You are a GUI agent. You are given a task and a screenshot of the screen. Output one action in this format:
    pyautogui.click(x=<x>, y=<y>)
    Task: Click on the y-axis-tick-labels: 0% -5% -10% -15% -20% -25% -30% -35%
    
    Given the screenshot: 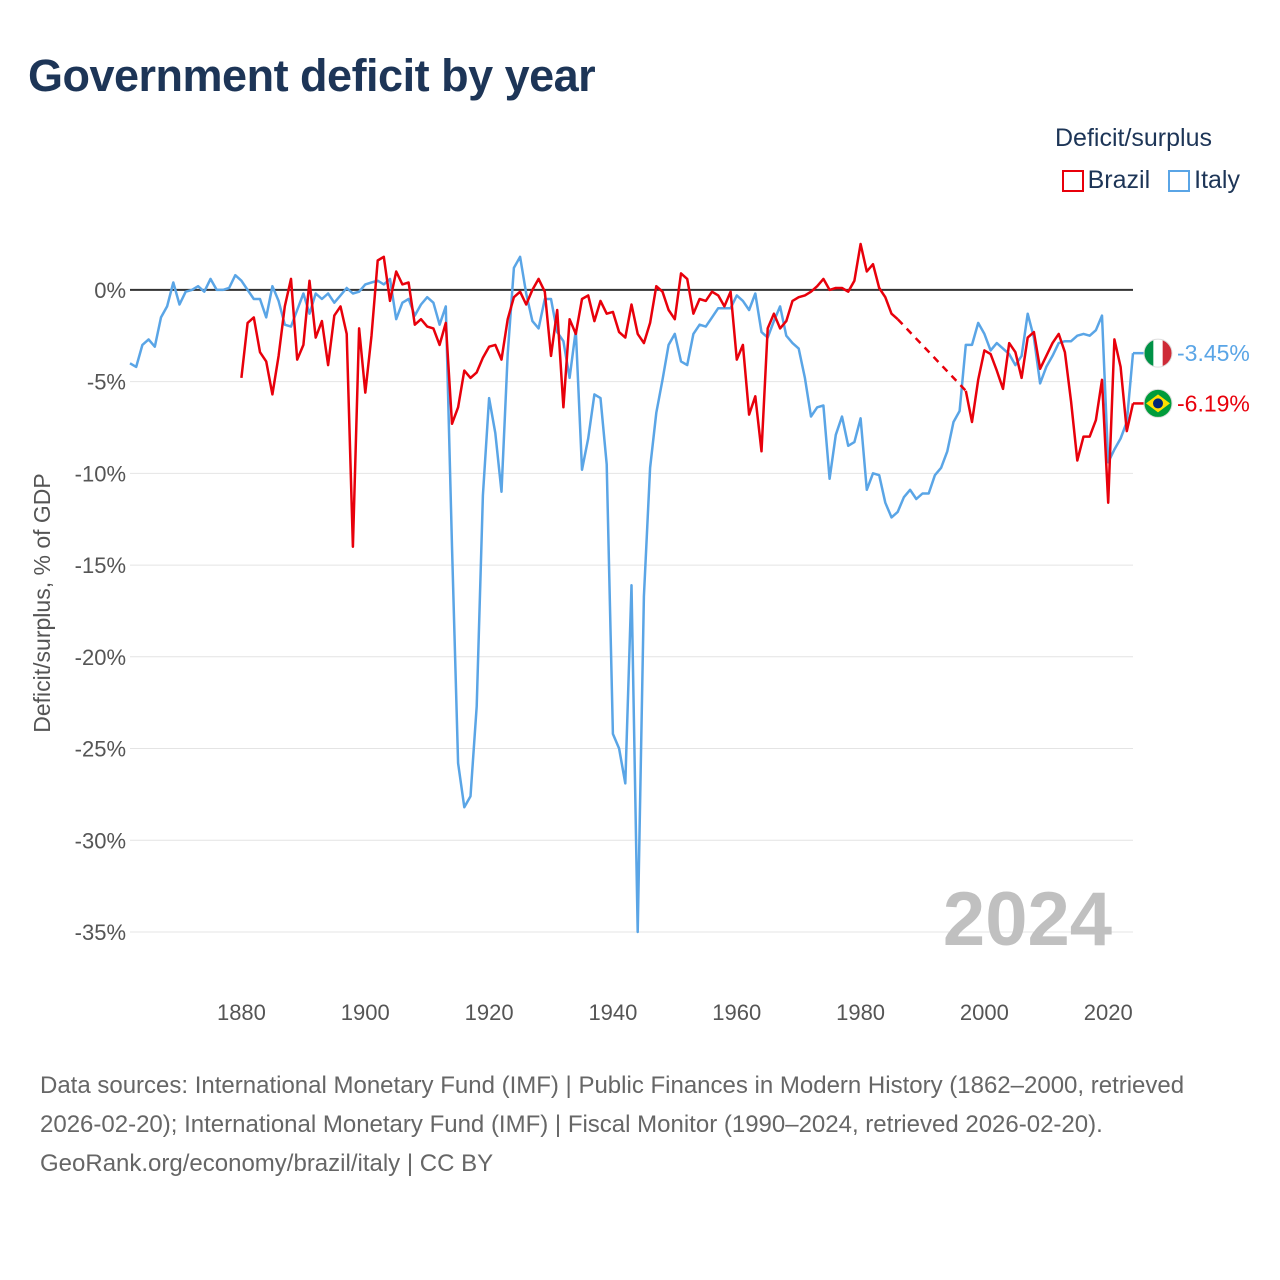 What is the action you would take?
    pyautogui.click(x=100, y=611)
    